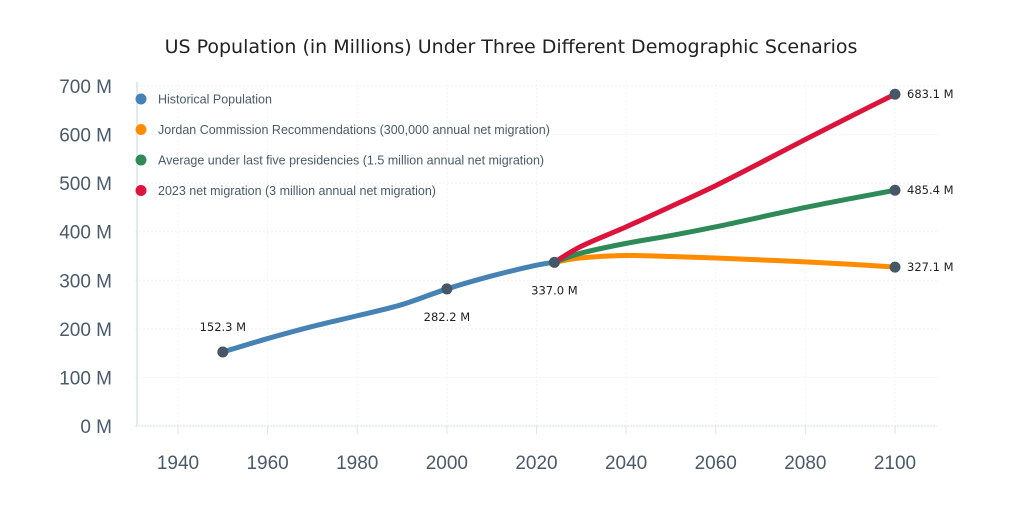 The image size is (1022, 511). Describe the element at coordinates (447, 463) in the screenshot. I see `x-tick-label: 2000` at that location.